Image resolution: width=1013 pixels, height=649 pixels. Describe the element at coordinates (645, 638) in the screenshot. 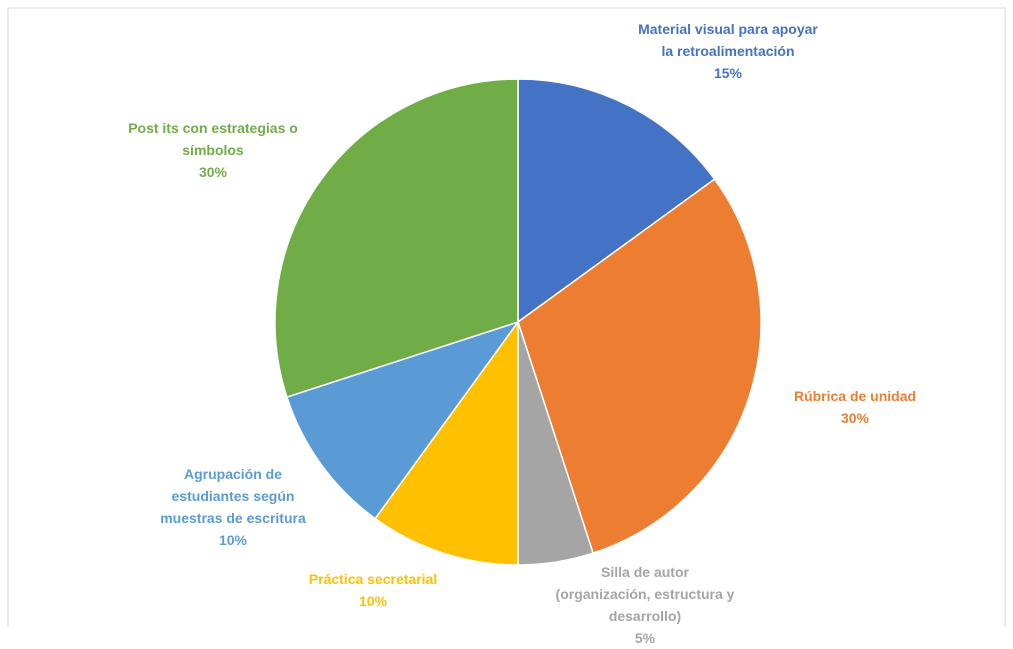

I see `slice-value: 5%` at that location.